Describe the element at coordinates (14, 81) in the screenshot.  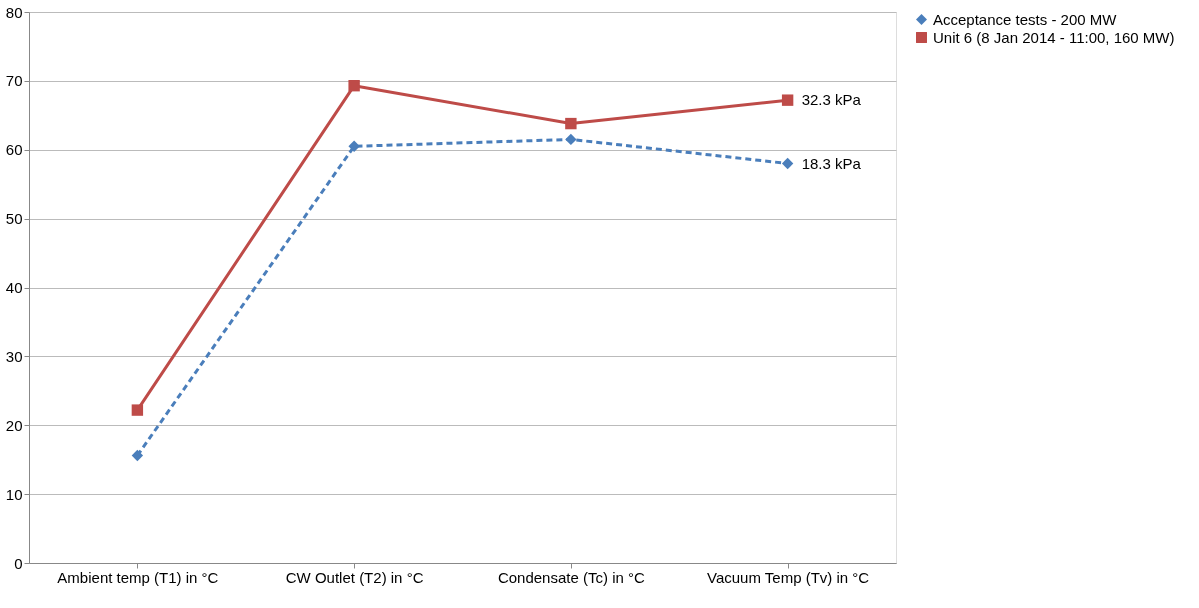
I see `y-tick-label: 70` at that location.